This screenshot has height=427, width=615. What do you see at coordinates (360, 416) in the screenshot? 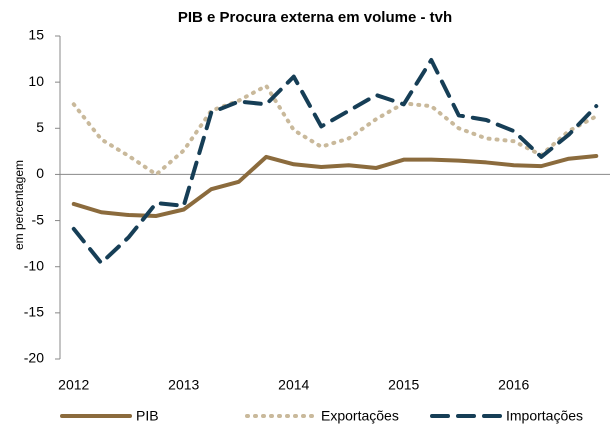
I see `legend-label: Exportações` at bounding box center [360, 416].